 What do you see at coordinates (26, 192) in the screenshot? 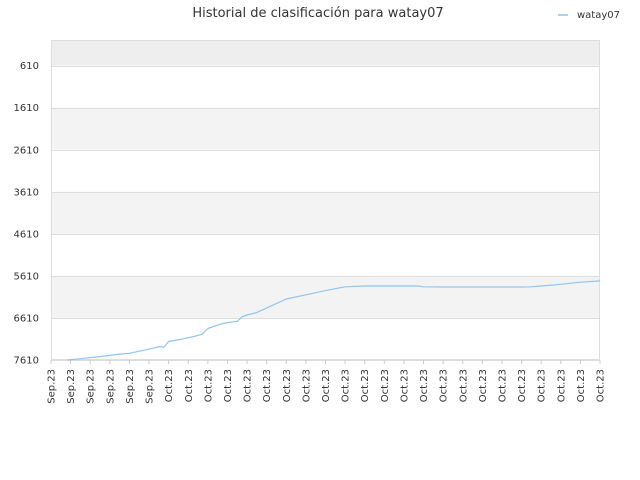
I see `y-tick-label: 3610` at bounding box center [26, 192].